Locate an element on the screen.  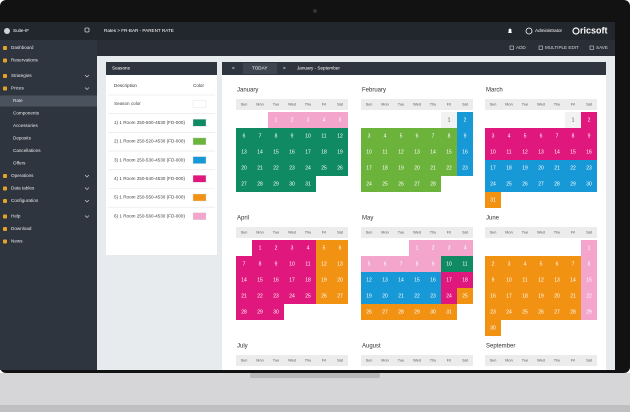
toolbar-button: SAVE is located at coordinates (602, 47).